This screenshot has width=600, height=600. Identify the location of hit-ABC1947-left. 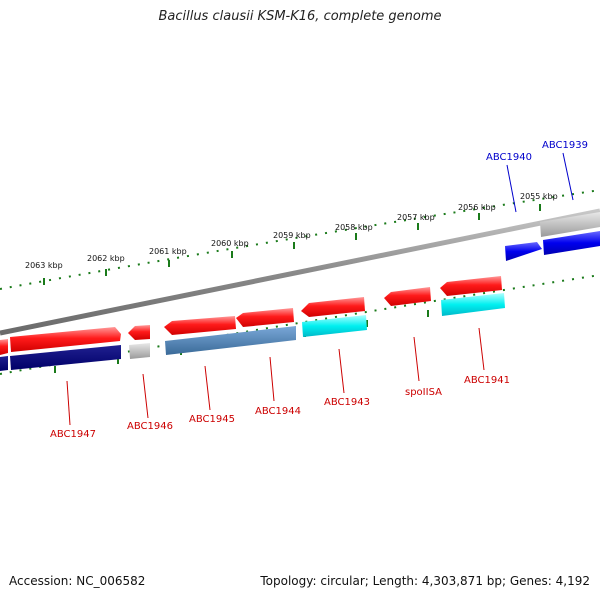
(4, 363).